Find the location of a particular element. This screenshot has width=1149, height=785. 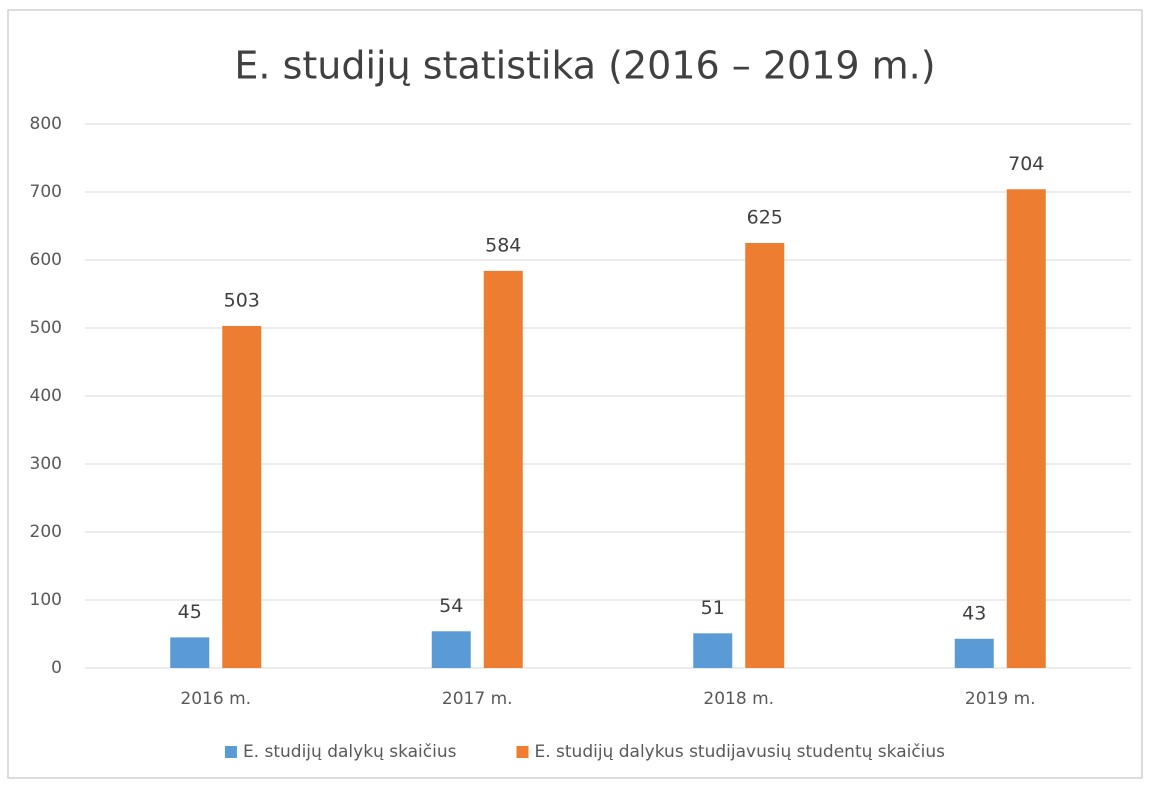

data-label: 503 is located at coordinates (242, 300).